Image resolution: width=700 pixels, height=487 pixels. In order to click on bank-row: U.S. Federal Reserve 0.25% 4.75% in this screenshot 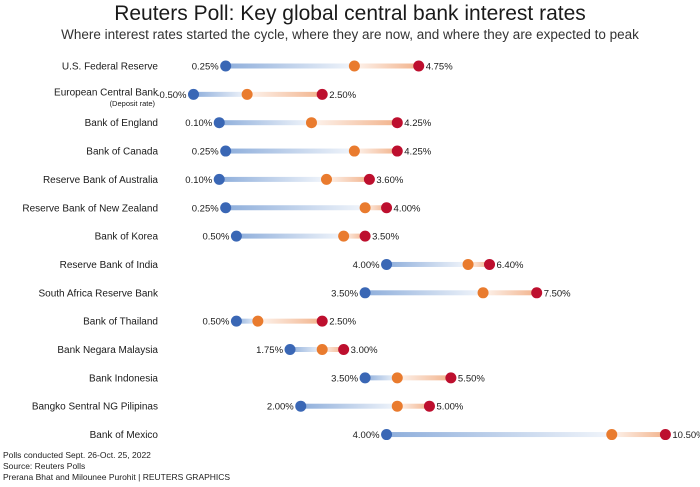, I will do `click(257, 66)`.